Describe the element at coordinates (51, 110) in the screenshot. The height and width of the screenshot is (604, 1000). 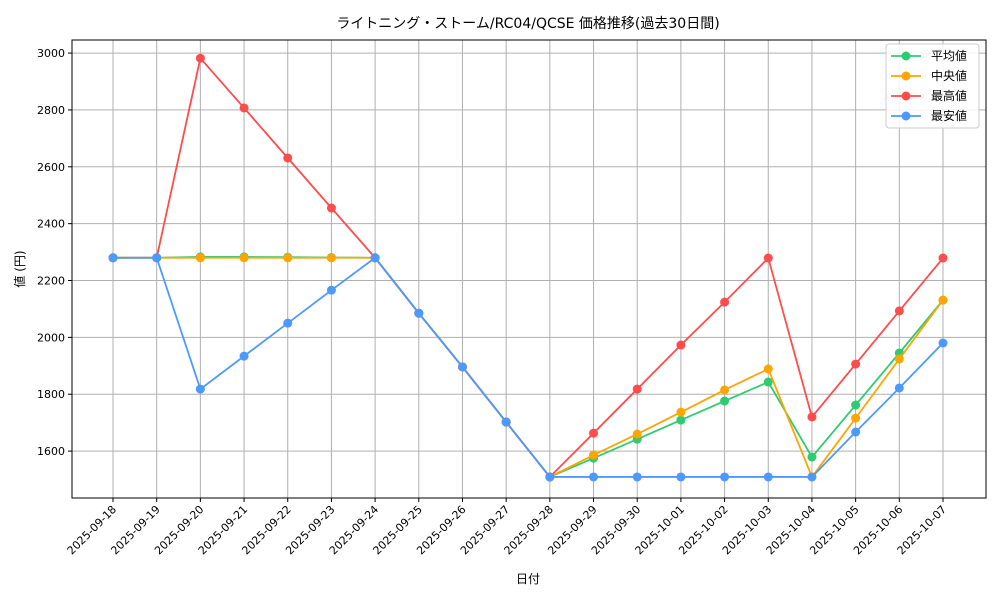
I see `y-tick-label: 2800` at that location.